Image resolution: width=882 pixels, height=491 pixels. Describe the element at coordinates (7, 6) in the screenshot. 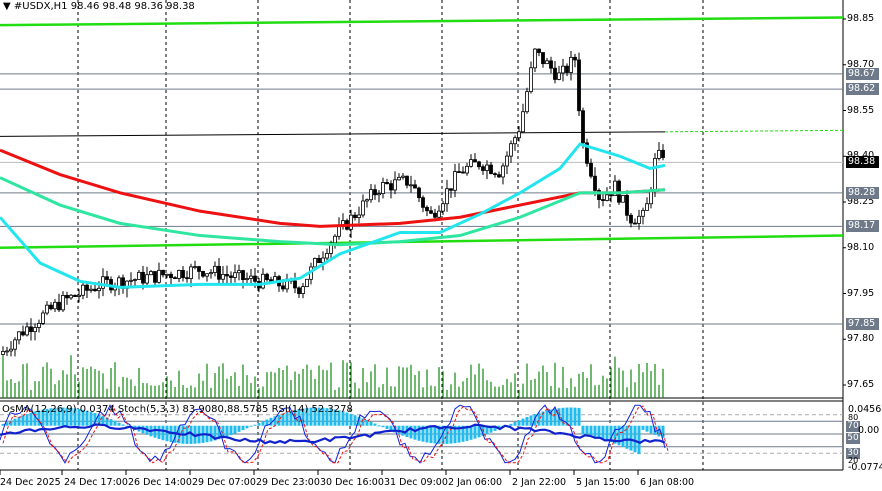

I see `menu-arrow-icon: ▼` at that location.